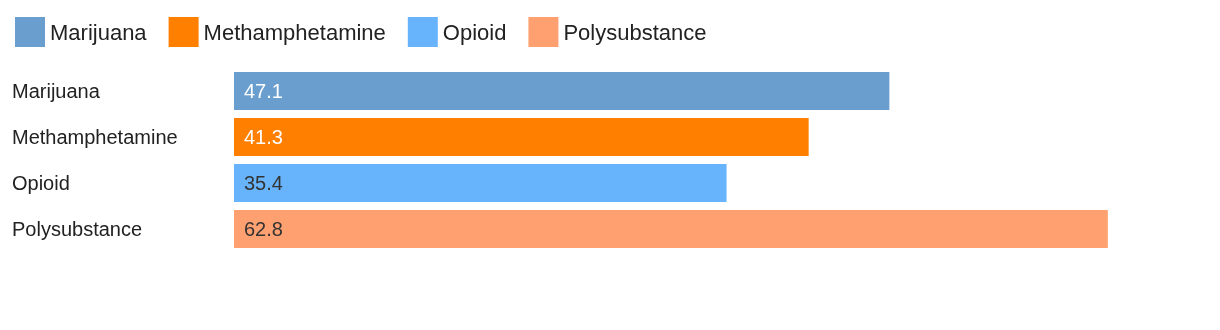  Describe the element at coordinates (474, 32) in the screenshot. I see `legend-label: Opioid` at that location.